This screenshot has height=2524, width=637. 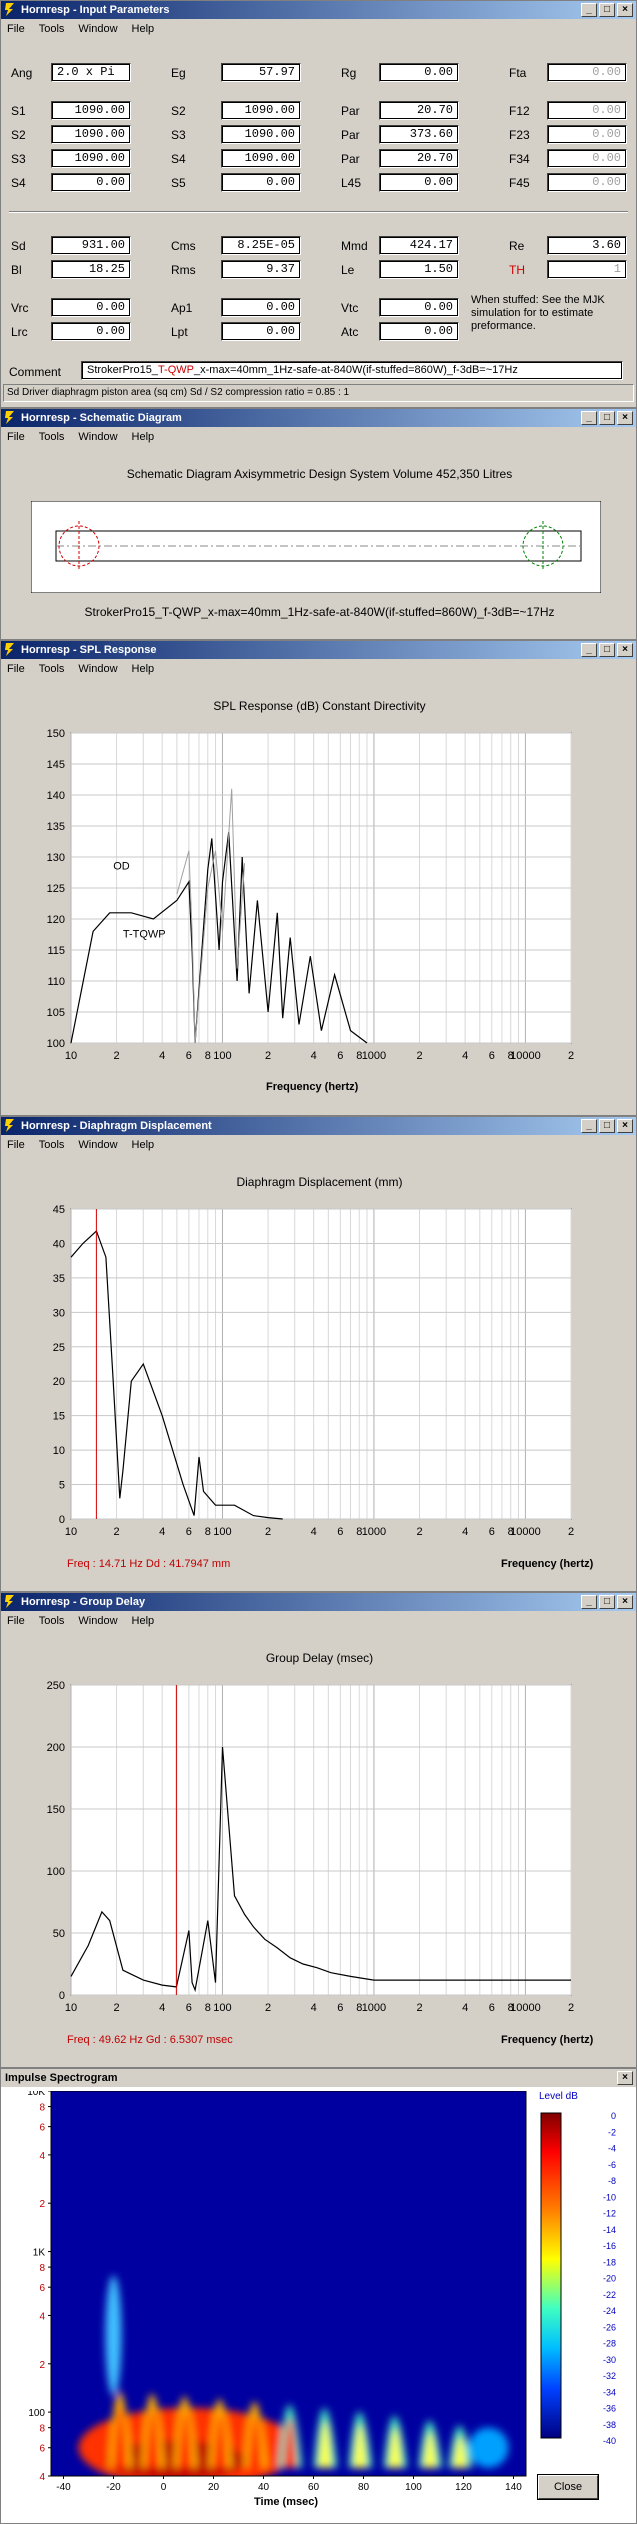 I want to click on close-dialog-button: Close, so click(x=568, y=2487).